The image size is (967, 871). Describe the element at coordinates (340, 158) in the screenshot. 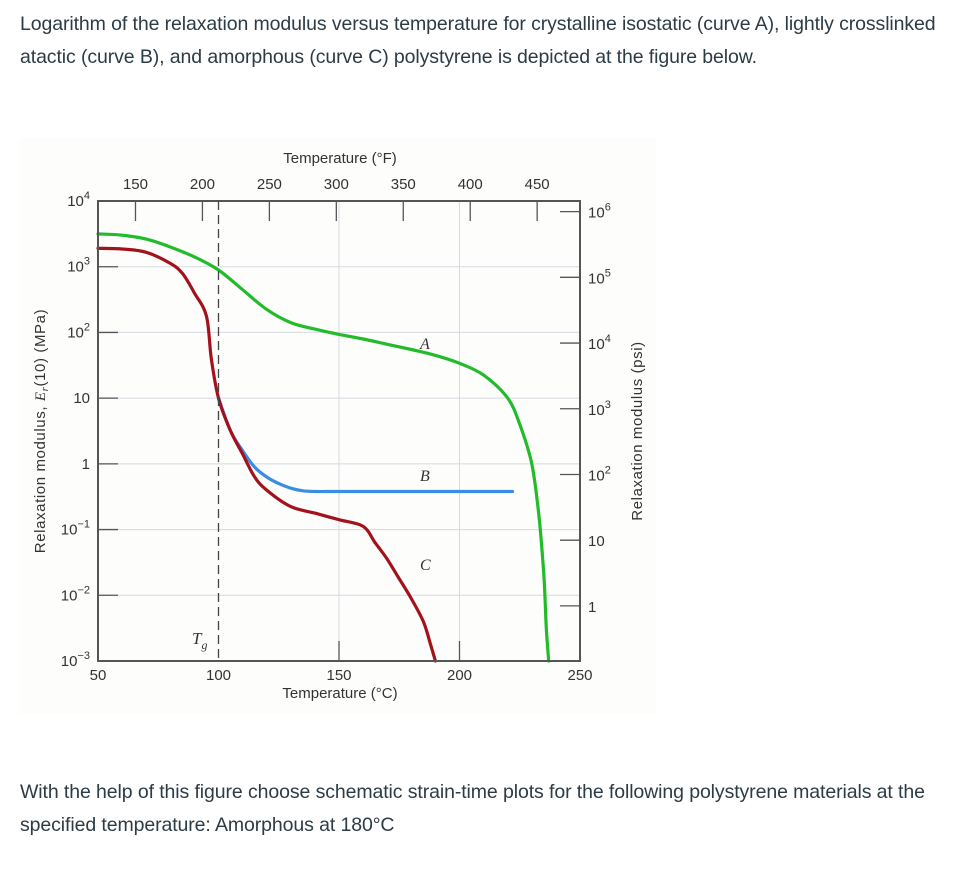

I see `top-axis-title: Temperature (°F)` at that location.